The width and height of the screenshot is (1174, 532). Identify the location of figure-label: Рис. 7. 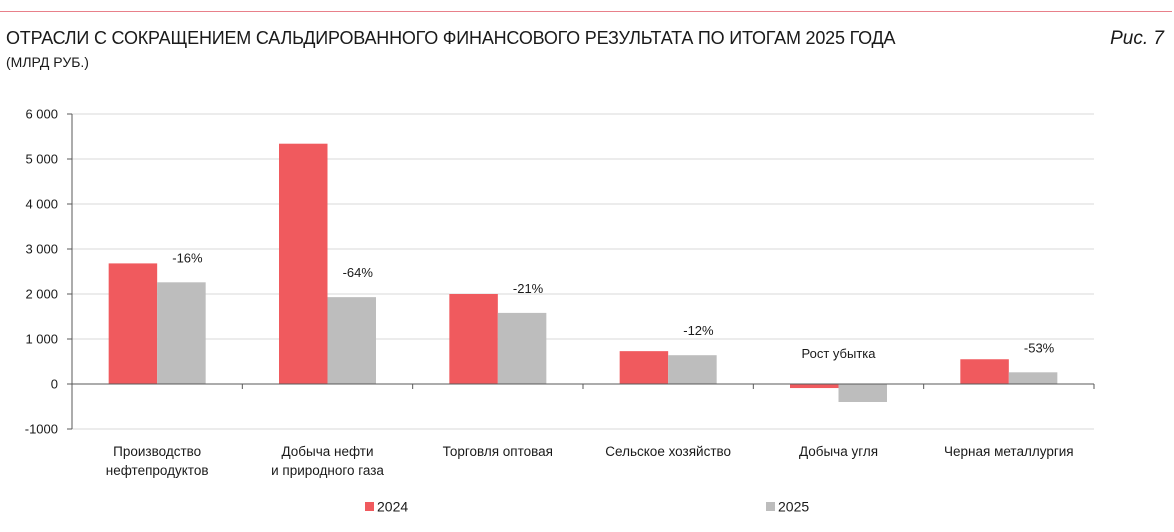
(1137, 38).